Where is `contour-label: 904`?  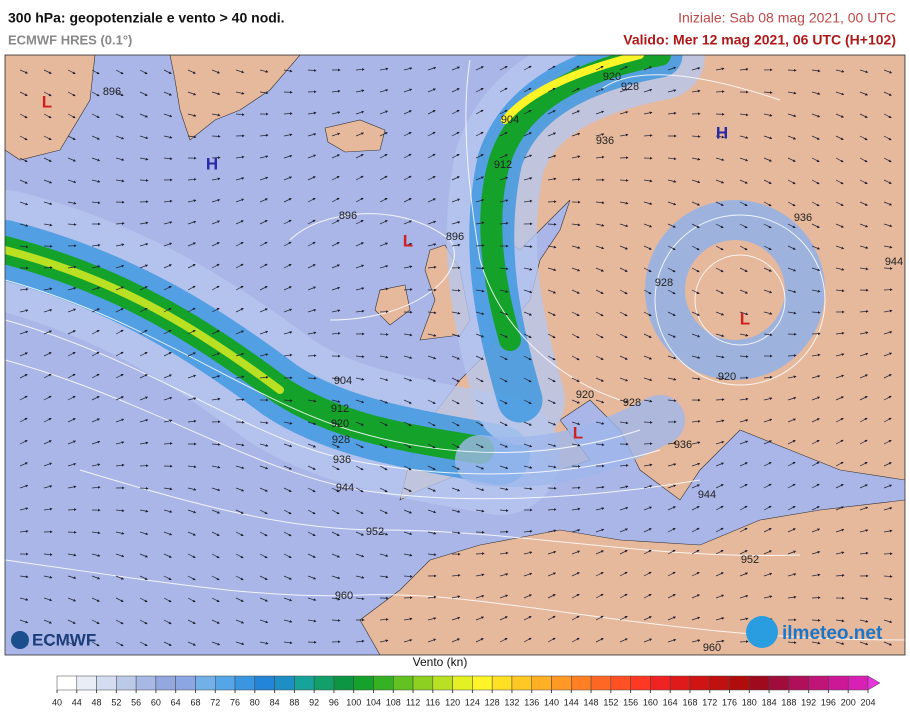 contour-label: 904 is located at coordinates (343, 381).